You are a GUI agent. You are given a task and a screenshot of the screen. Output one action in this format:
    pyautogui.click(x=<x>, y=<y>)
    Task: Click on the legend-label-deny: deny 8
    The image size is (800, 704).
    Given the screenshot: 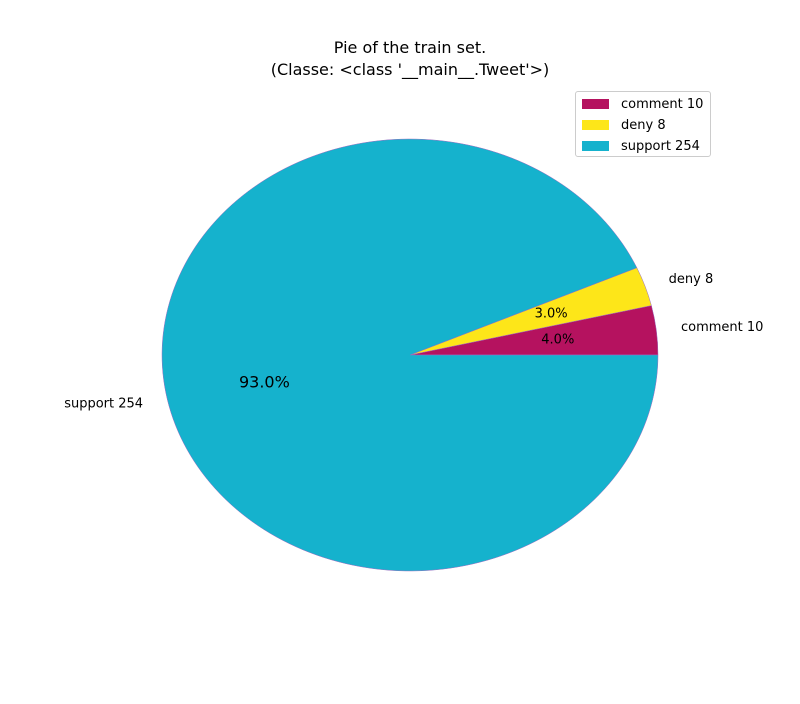 What is the action you would take?
    pyautogui.click(x=643, y=125)
    